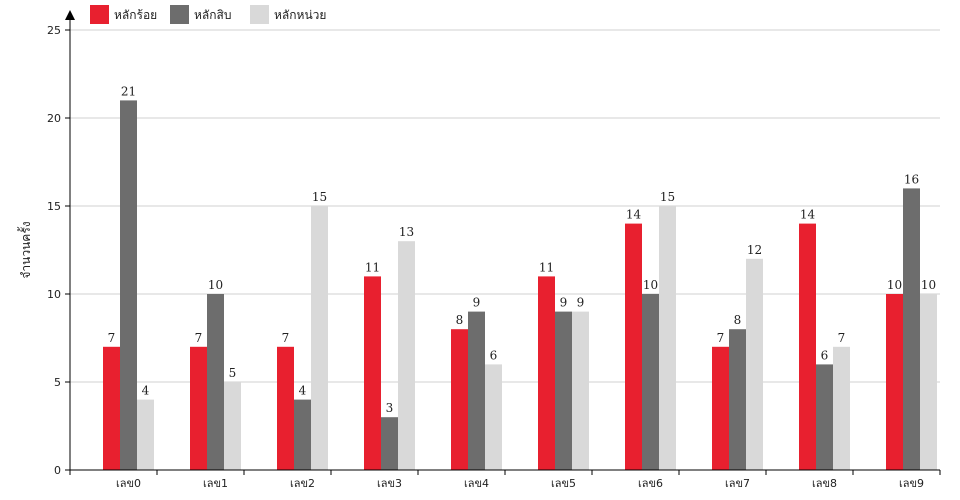 This screenshot has width=960, height=500. What do you see at coordinates (911, 179) in the screenshot?
I see `data-label: 16` at bounding box center [911, 179].